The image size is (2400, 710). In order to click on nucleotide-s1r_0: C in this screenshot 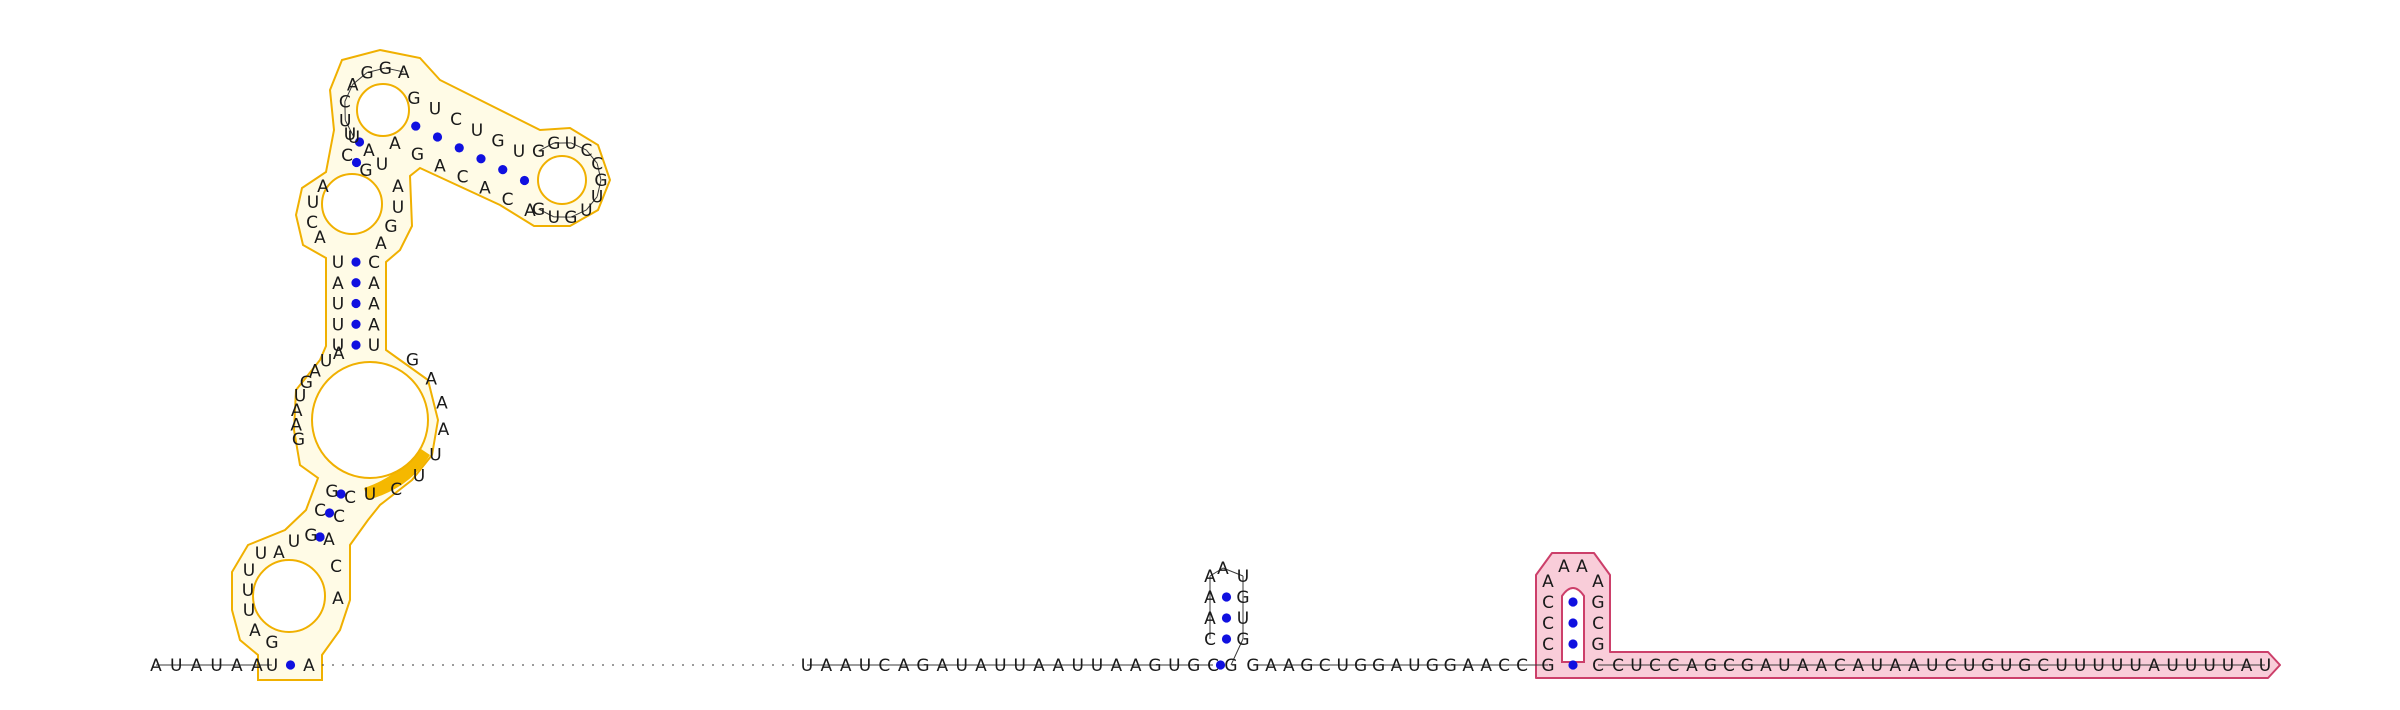, I will do `click(350, 498)`.